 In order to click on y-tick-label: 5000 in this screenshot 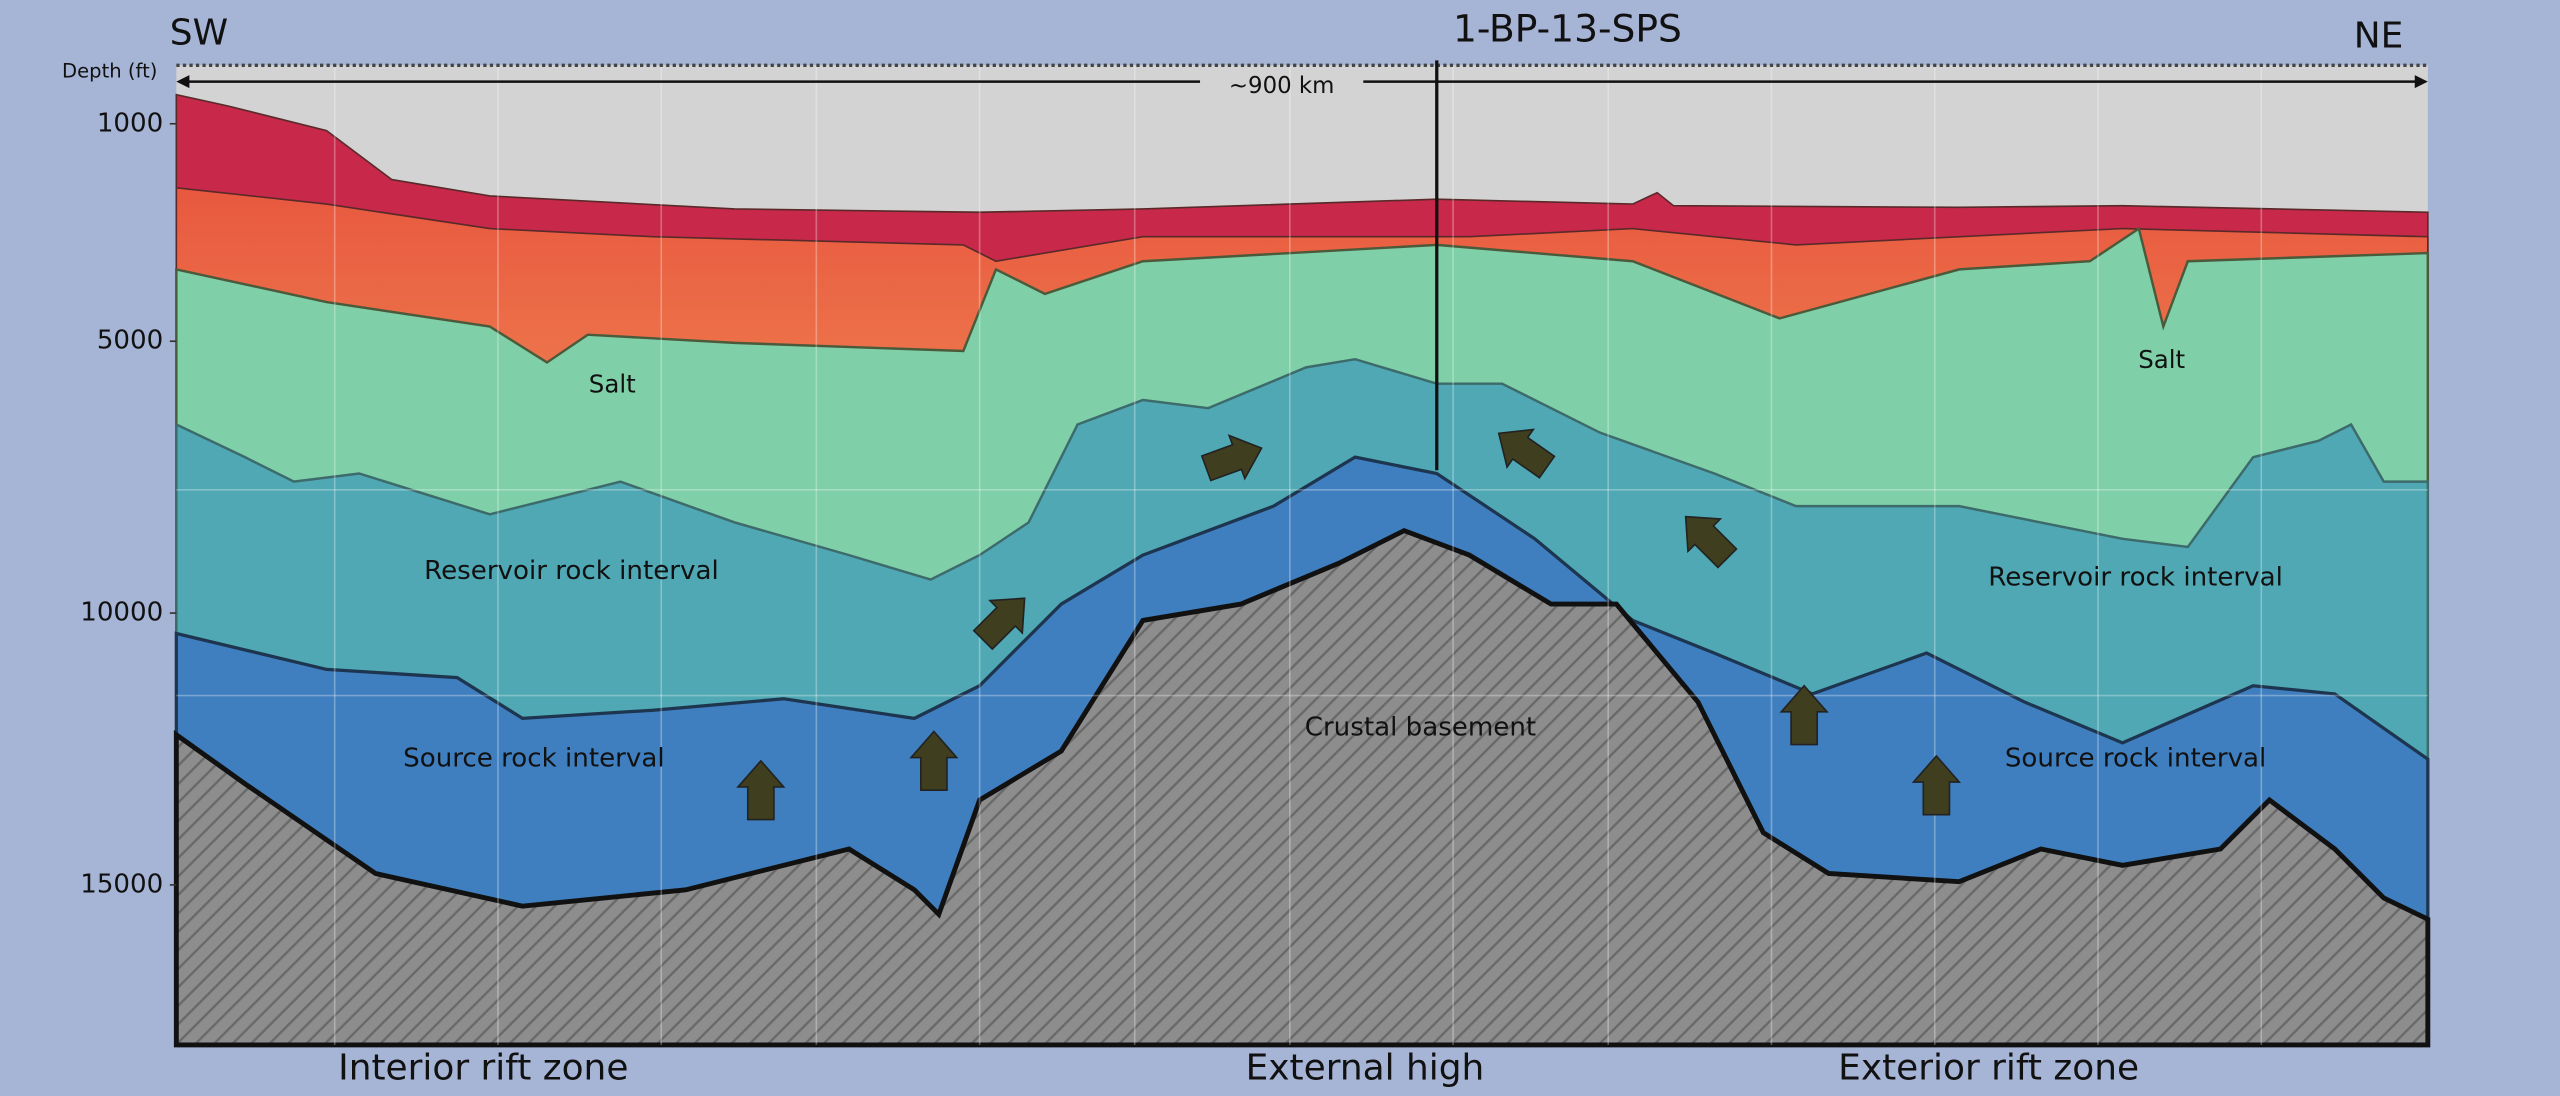, I will do `click(130, 341)`.